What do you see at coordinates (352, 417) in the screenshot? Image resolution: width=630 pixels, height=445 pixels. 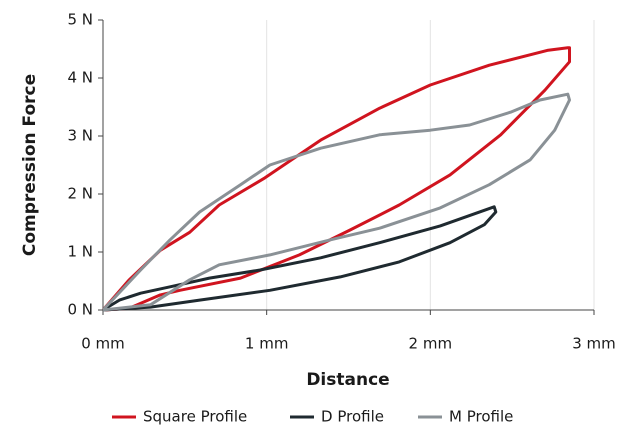 I see `legend-label: D Profile` at bounding box center [352, 417].